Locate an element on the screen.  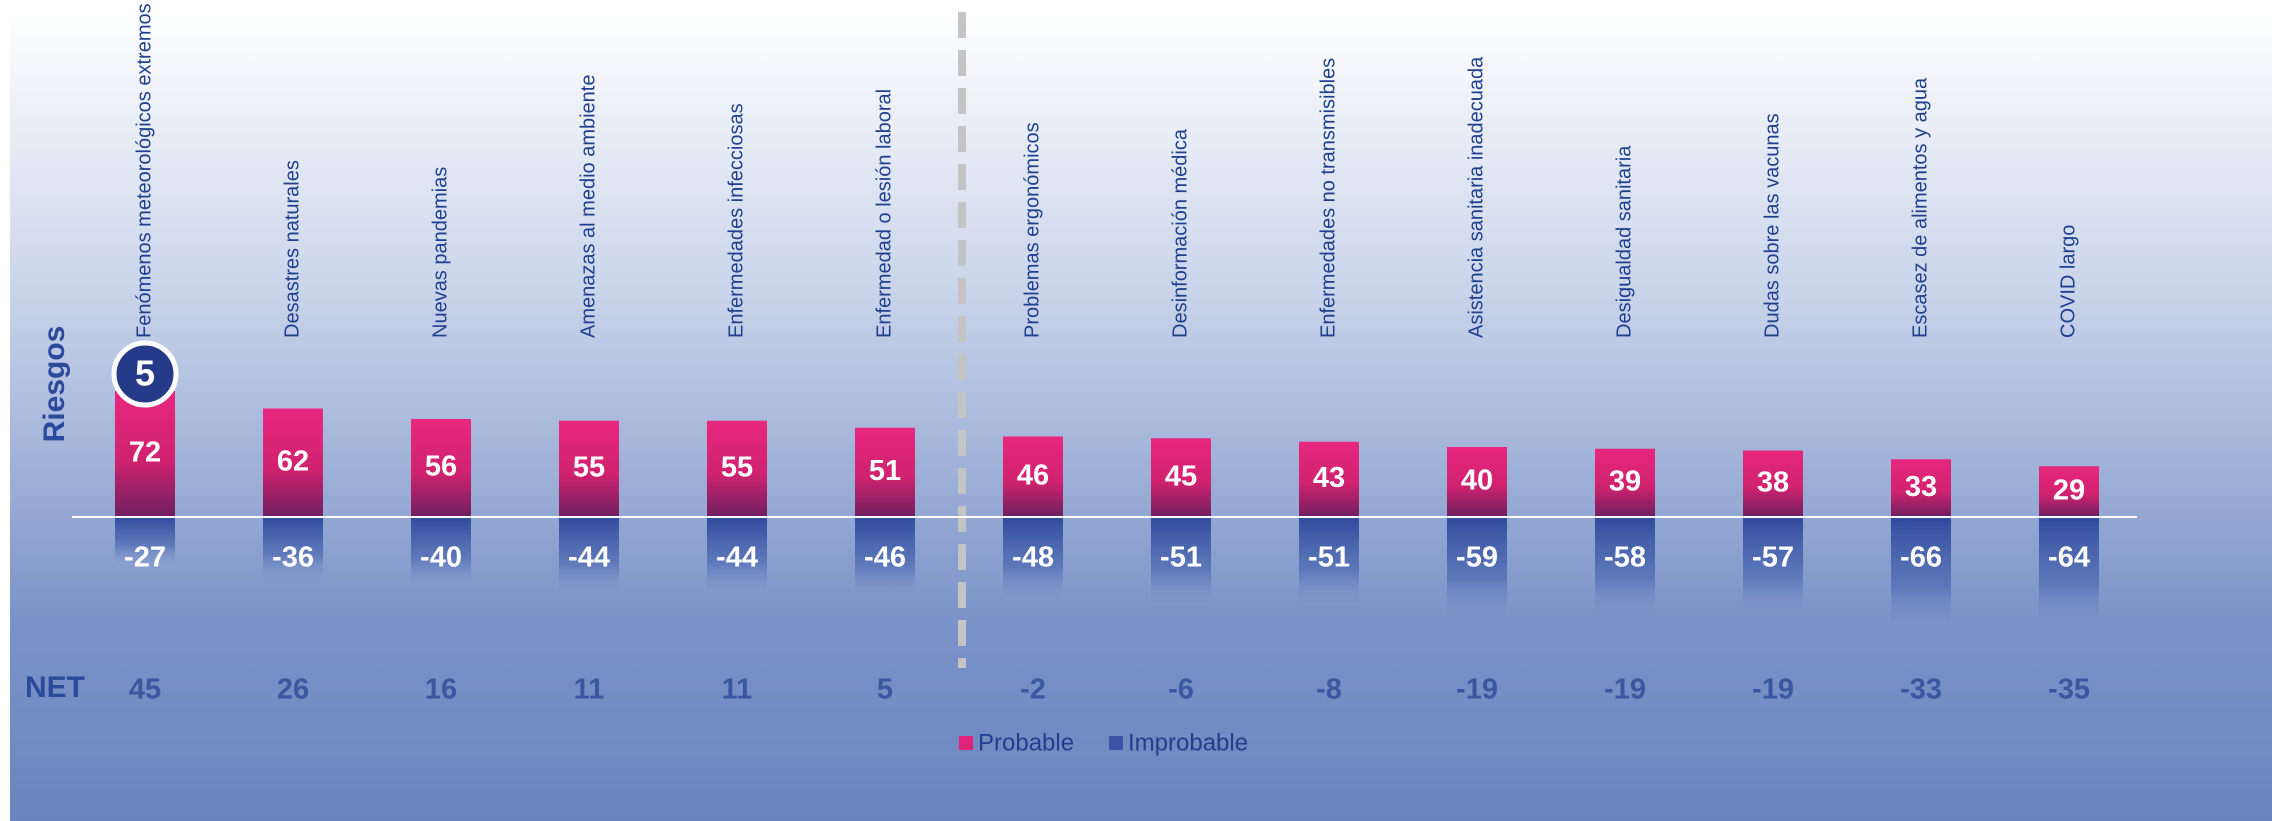
value-label: 72 is located at coordinates (145, 453).